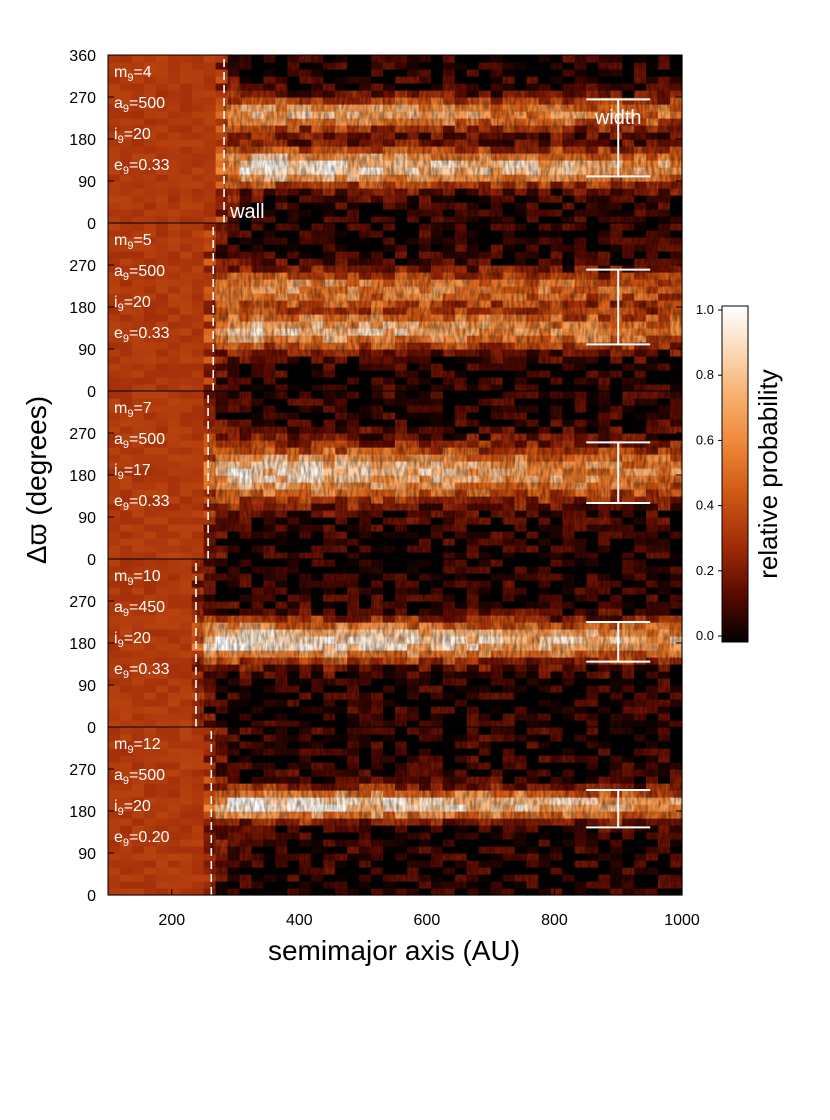 The height and width of the screenshot is (1120, 830). Describe the element at coordinates (132, 304) in the screenshot. I see `param-i9: i9=20` at that location.